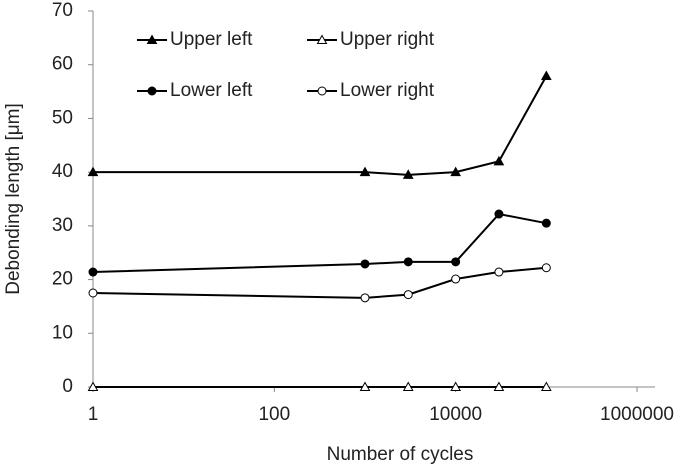 The height and width of the screenshot is (471, 685). What do you see at coordinates (13, 199) in the screenshot?
I see `y-axis-label: Debonding length [μm]` at bounding box center [13, 199].